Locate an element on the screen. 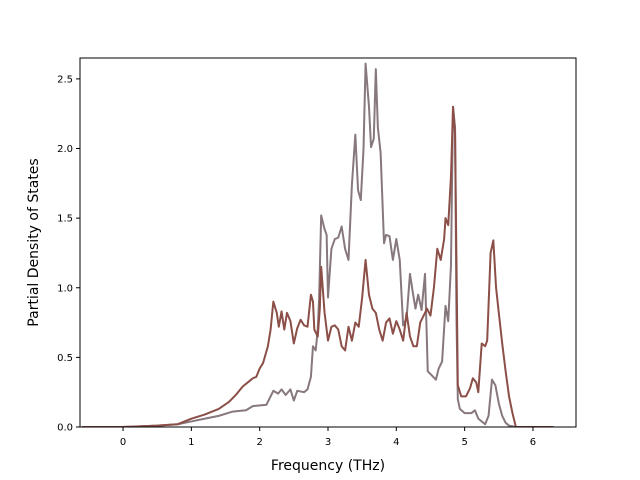 This screenshot has height=480, width=640. y-tick-label: 2.5 is located at coordinates (65, 79).